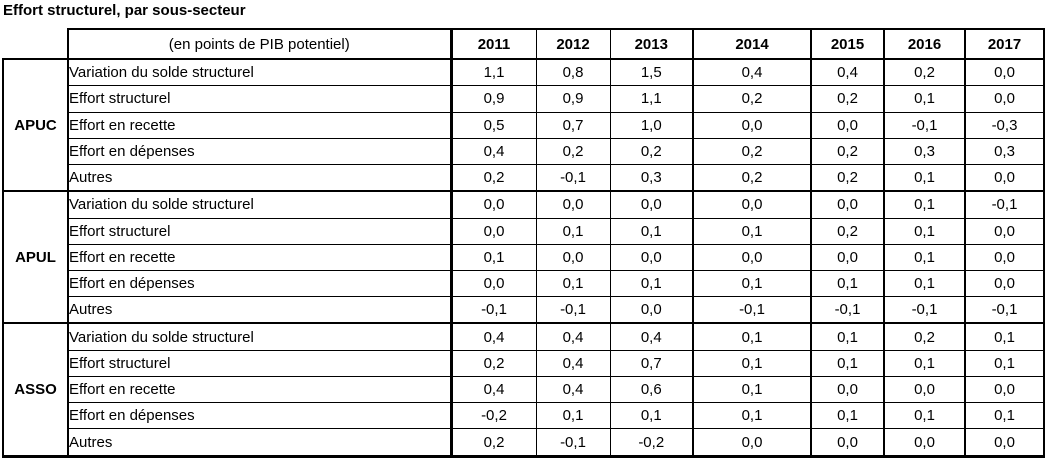  Describe the element at coordinates (651, 125) in the screenshot. I see `value-cell: 1,0` at that location.